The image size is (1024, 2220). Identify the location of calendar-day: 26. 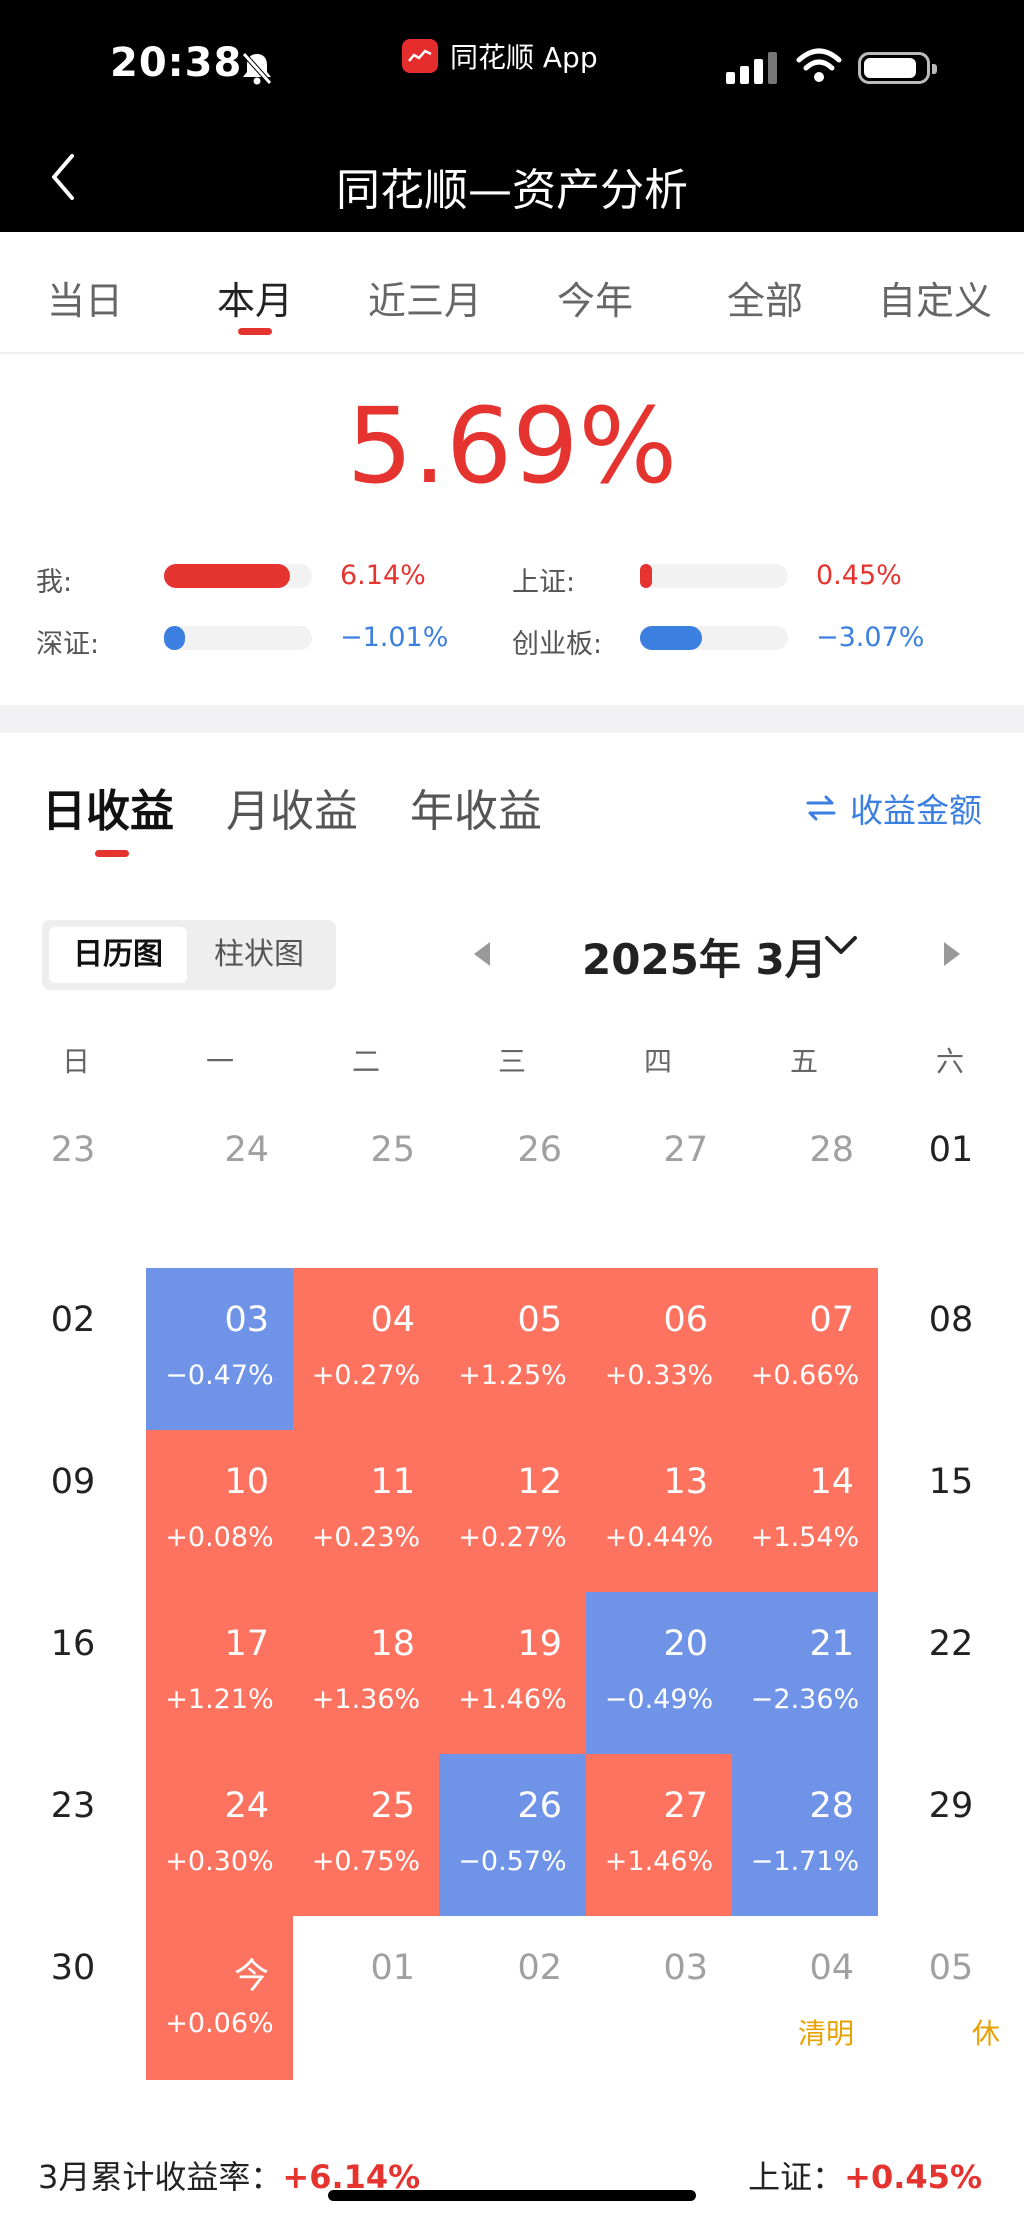
(512, 1185).